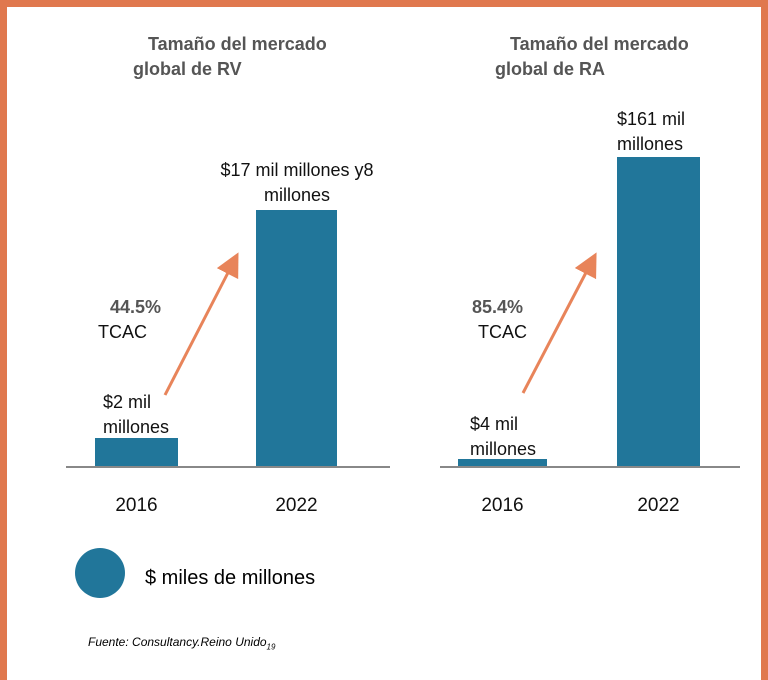 This screenshot has width=768, height=680. Describe the element at coordinates (100, 573) in the screenshot. I see `legend-swatch` at that location.